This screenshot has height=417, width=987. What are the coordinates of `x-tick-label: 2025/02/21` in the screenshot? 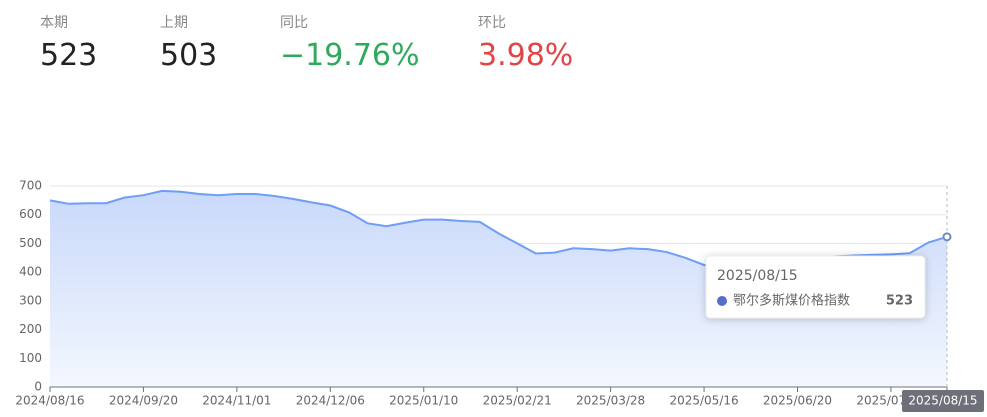 It's located at (517, 401).